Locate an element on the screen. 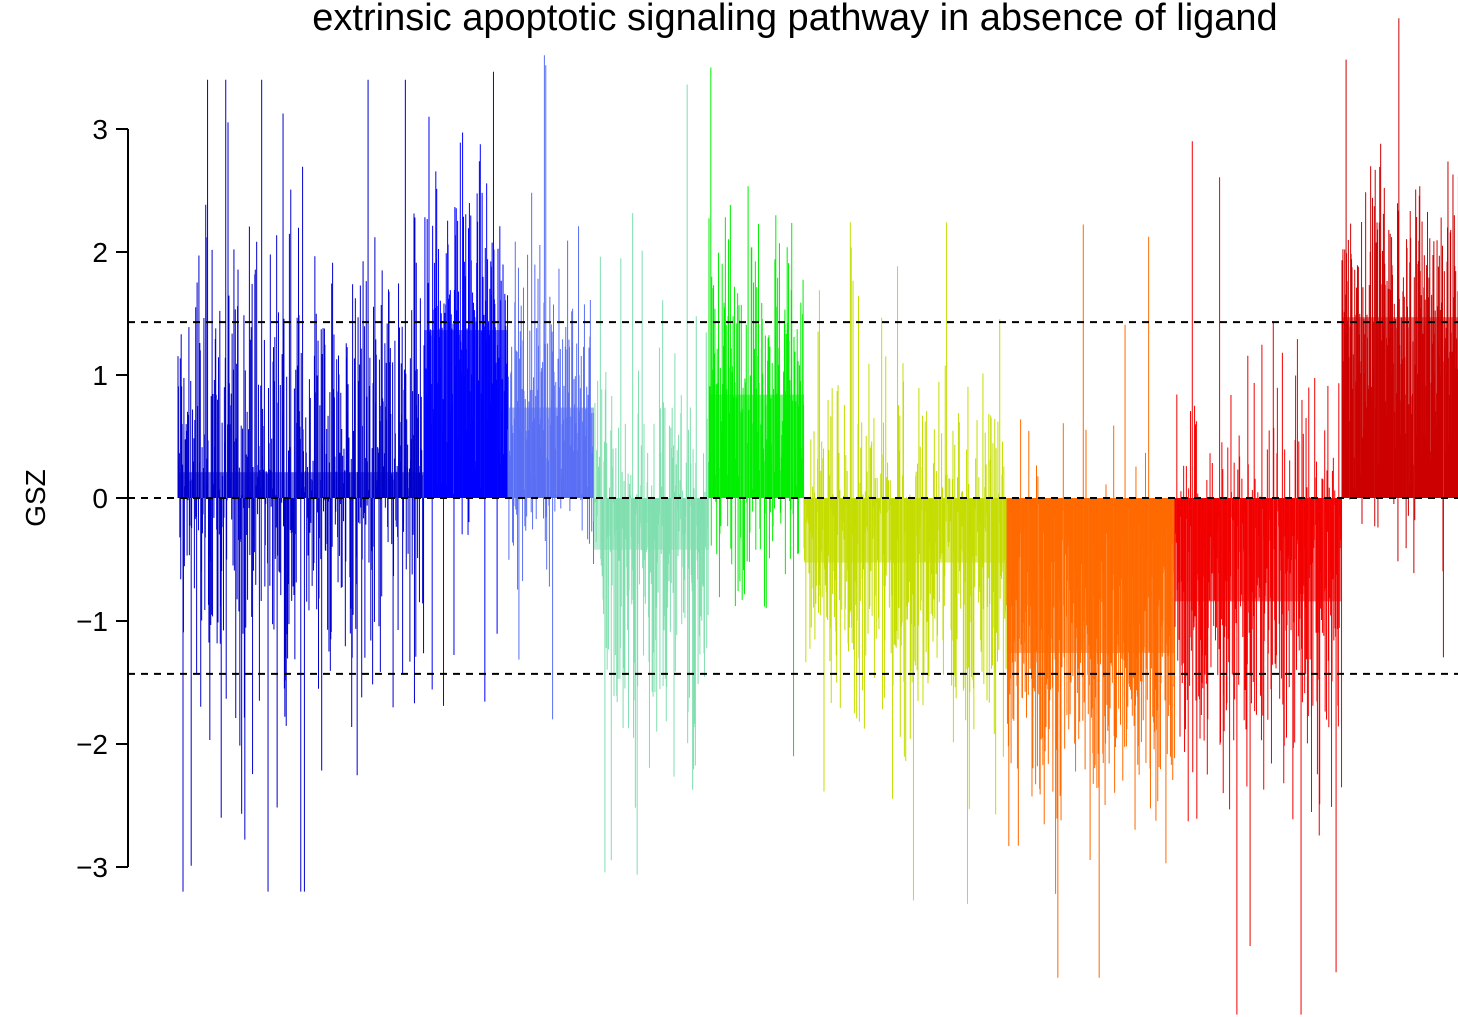 This screenshot has height=1017, width=1458. y-tick-label: 3 is located at coordinates (100, 129).